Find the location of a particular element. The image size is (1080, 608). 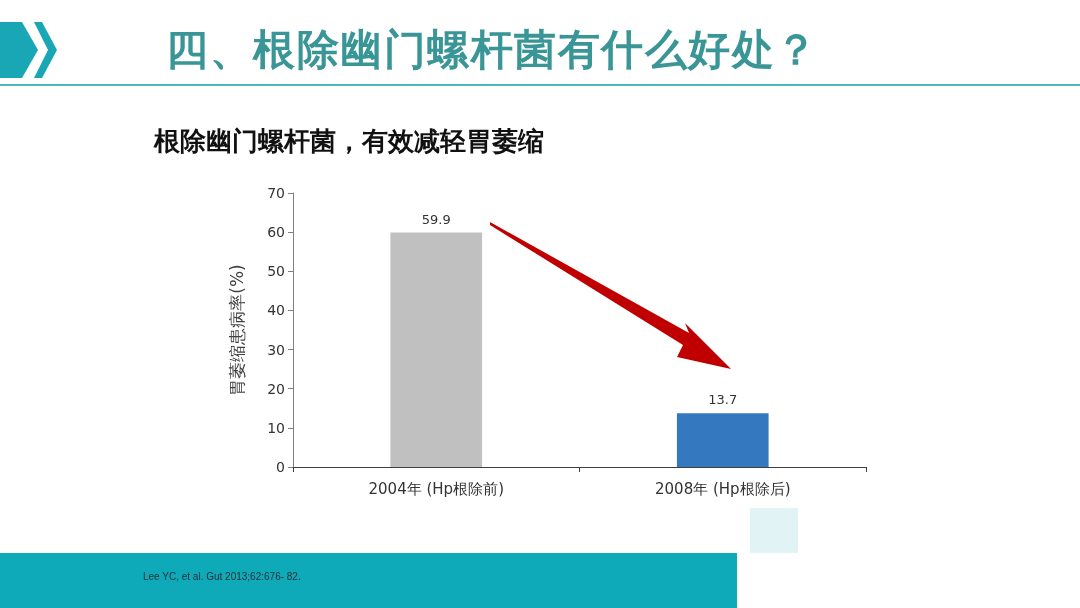

y-tick-label: 40 is located at coordinates (276, 310).